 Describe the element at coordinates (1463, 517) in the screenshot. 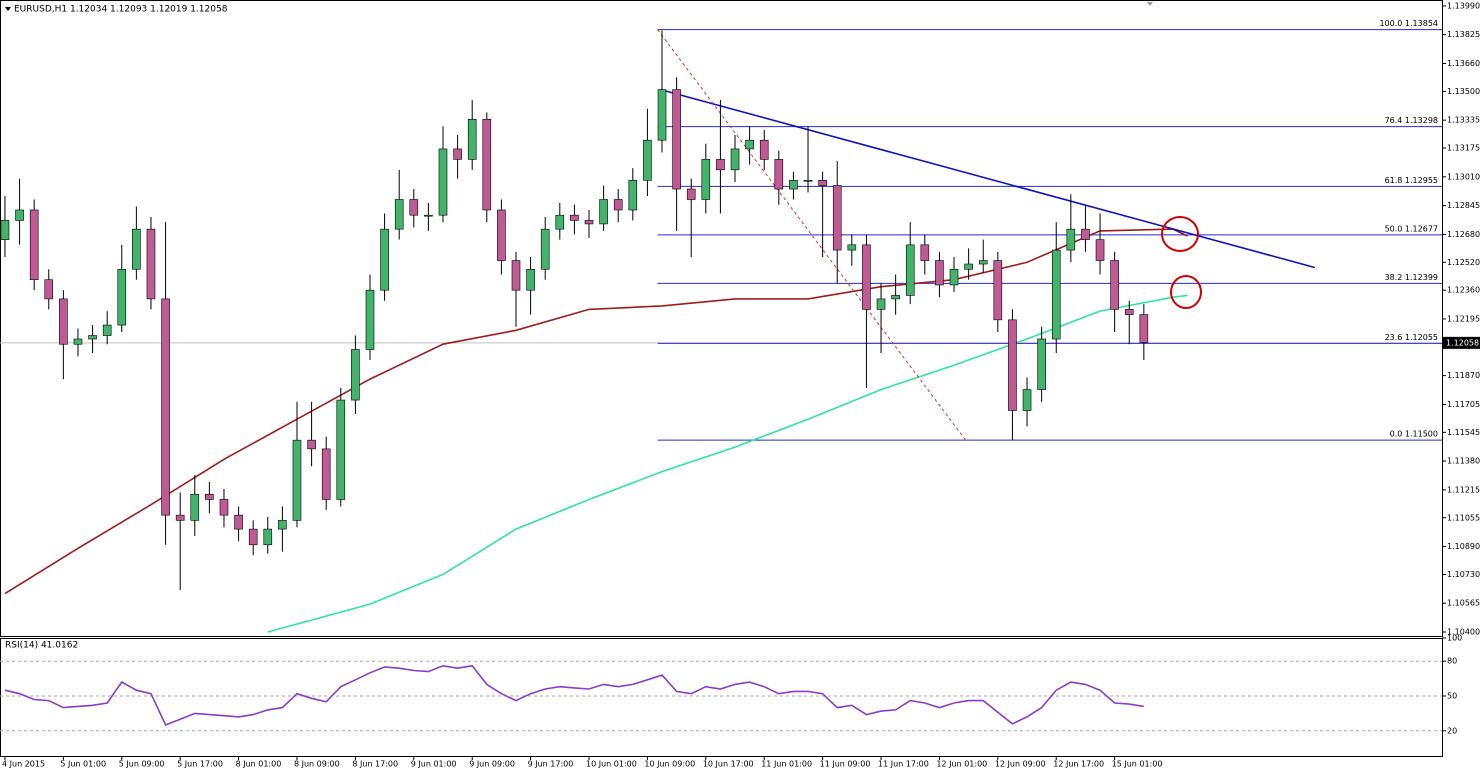

I see `y-tick-label: 1.11055` at that location.